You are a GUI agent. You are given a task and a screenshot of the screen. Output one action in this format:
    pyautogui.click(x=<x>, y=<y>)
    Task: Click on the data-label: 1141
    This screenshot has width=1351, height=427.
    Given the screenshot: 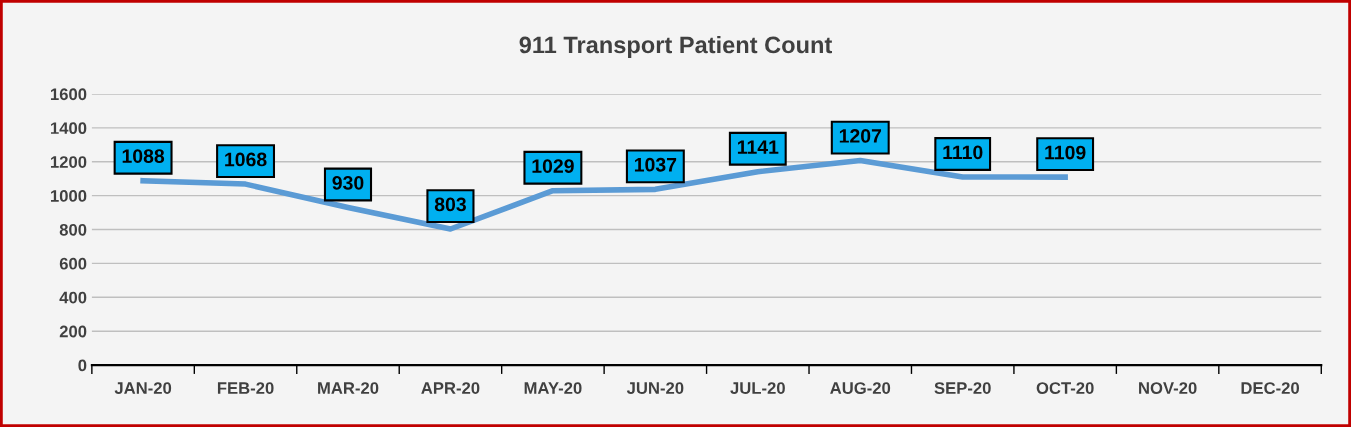 What is the action you would take?
    pyautogui.click(x=758, y=147)
    